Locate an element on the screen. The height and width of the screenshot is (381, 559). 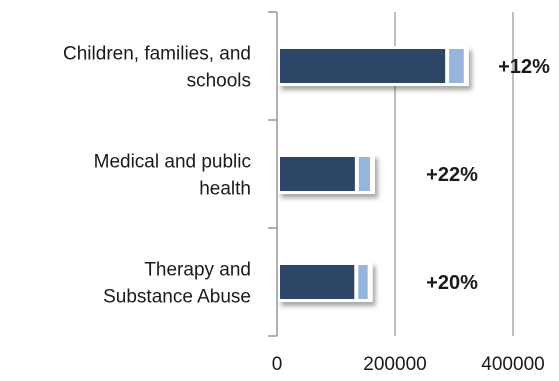
category-label: Medical and public is located at coordinates (172, 162).